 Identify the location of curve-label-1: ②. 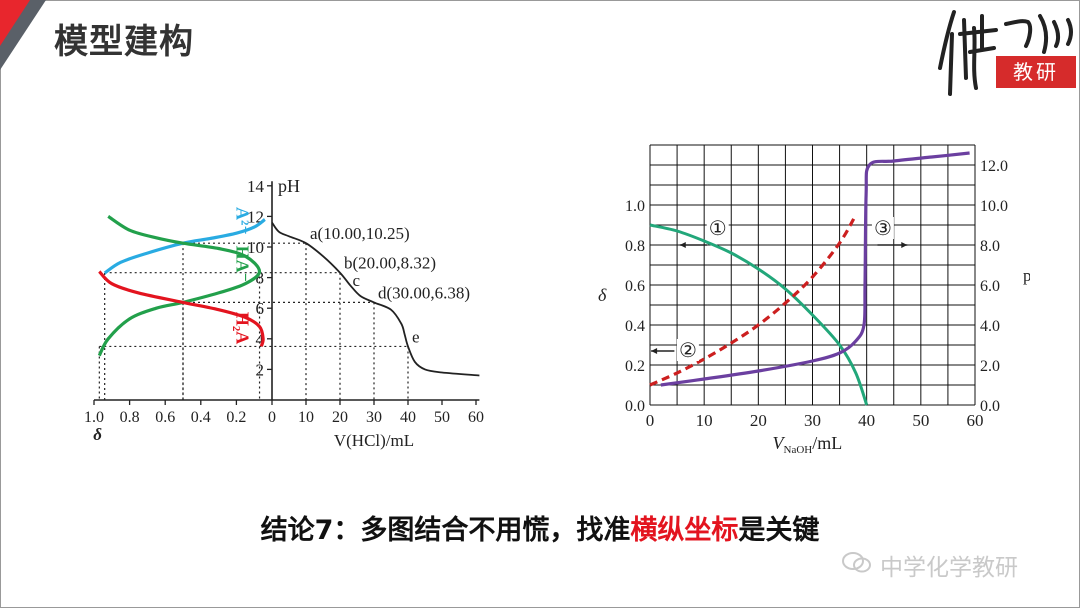
(688, 351).